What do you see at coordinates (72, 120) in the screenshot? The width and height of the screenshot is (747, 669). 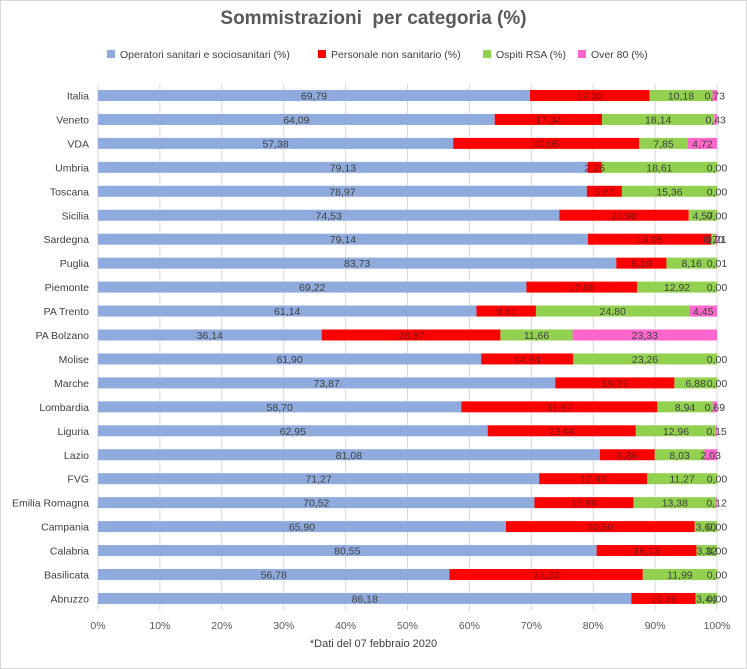 I see `category-label: Veneto` at bounding box center [72, 120].